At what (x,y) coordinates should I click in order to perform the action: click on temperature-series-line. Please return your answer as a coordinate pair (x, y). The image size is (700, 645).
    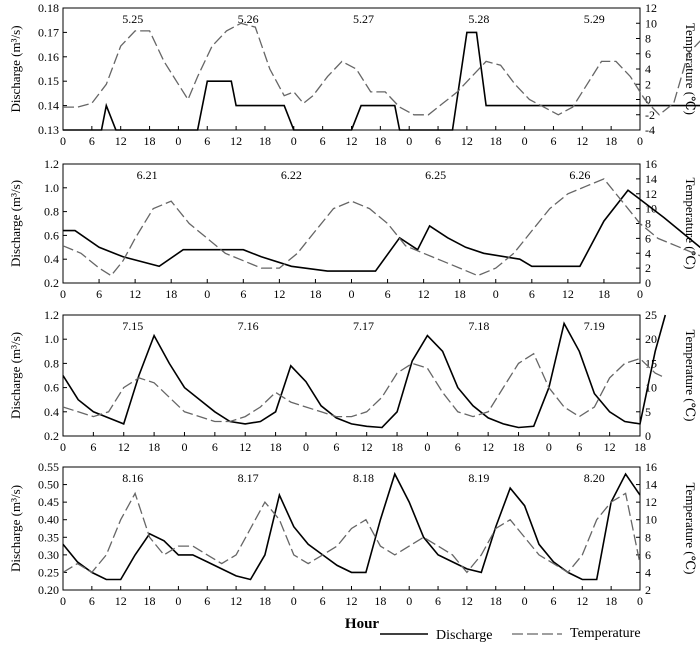
    Looking at the image, I should click on (351, 532).